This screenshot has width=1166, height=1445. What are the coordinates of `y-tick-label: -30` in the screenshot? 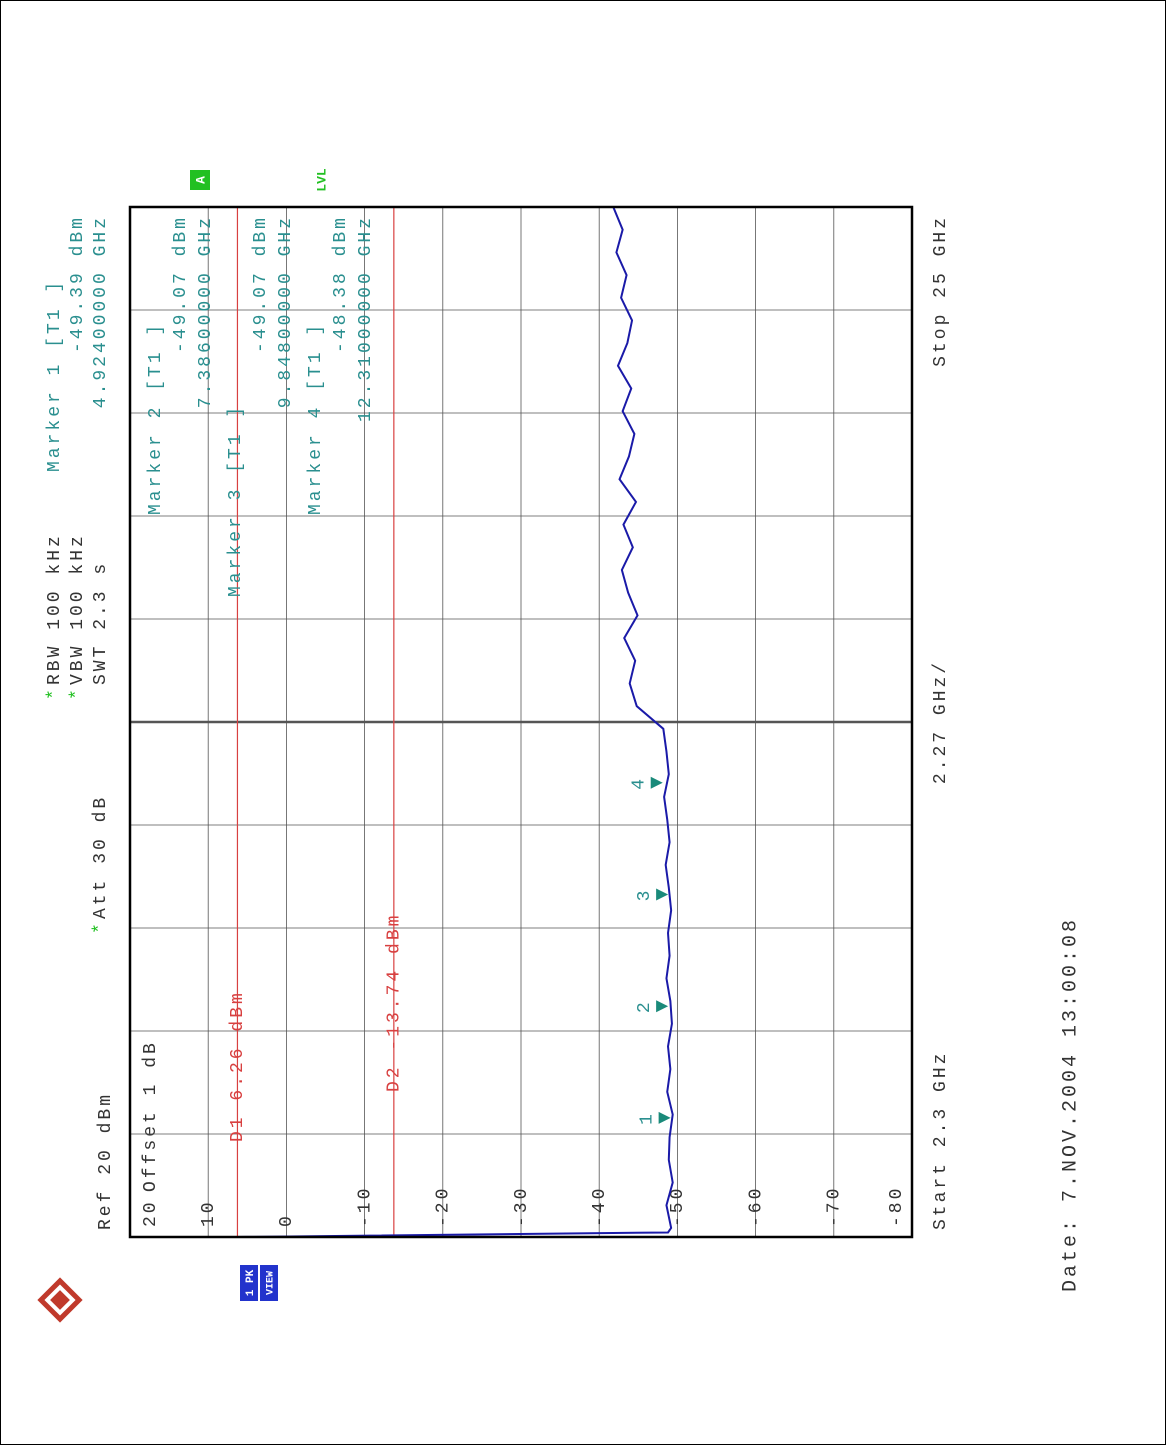 It's located at (522, 1206).